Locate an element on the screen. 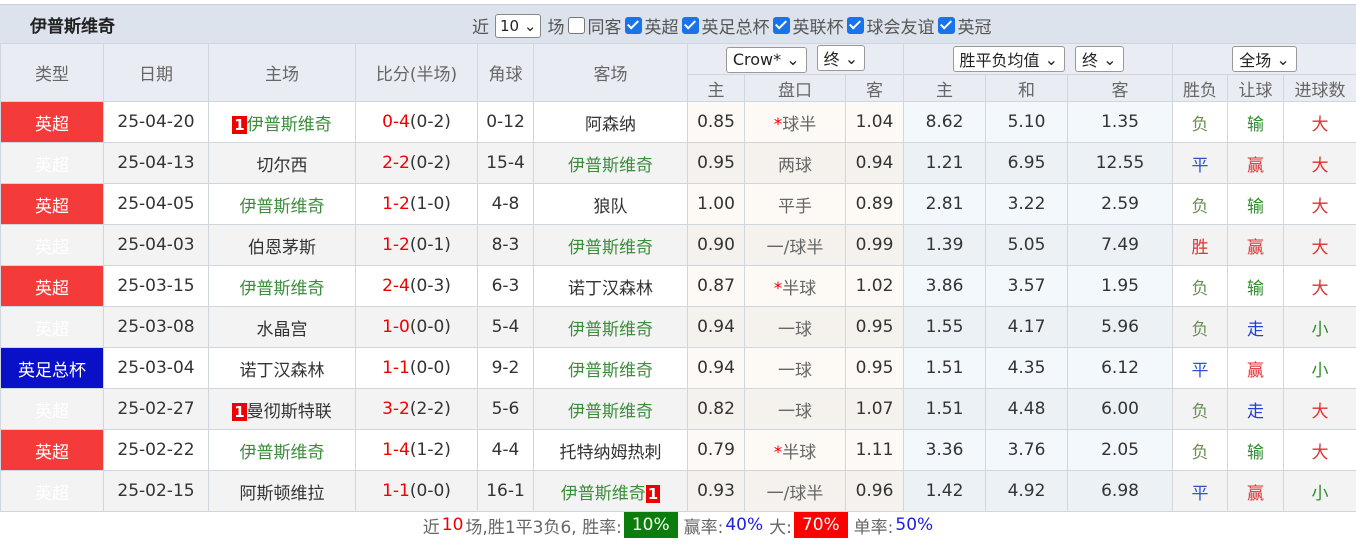 The width and height of the screenshot is (1356, 546). ah-away-odds: 1.11 is located at coordinates (874, 450).